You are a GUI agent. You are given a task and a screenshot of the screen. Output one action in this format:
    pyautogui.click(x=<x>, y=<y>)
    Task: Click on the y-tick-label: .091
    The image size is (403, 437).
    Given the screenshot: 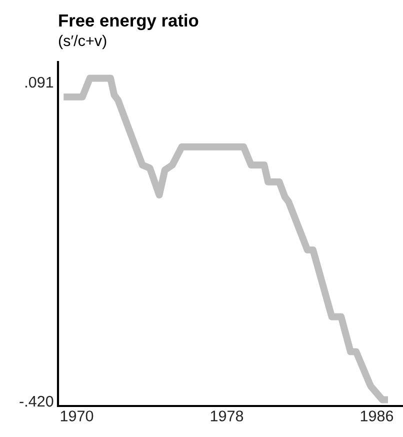 What is the action you would take?
    pyautogui.click(x=39, y=82)
    